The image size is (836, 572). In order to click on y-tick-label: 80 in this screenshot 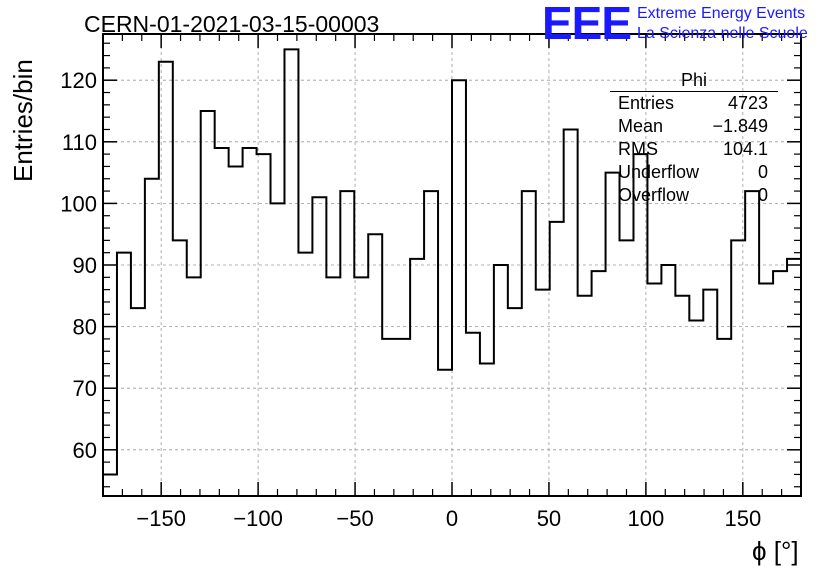, I will do `click(85, 327)`.